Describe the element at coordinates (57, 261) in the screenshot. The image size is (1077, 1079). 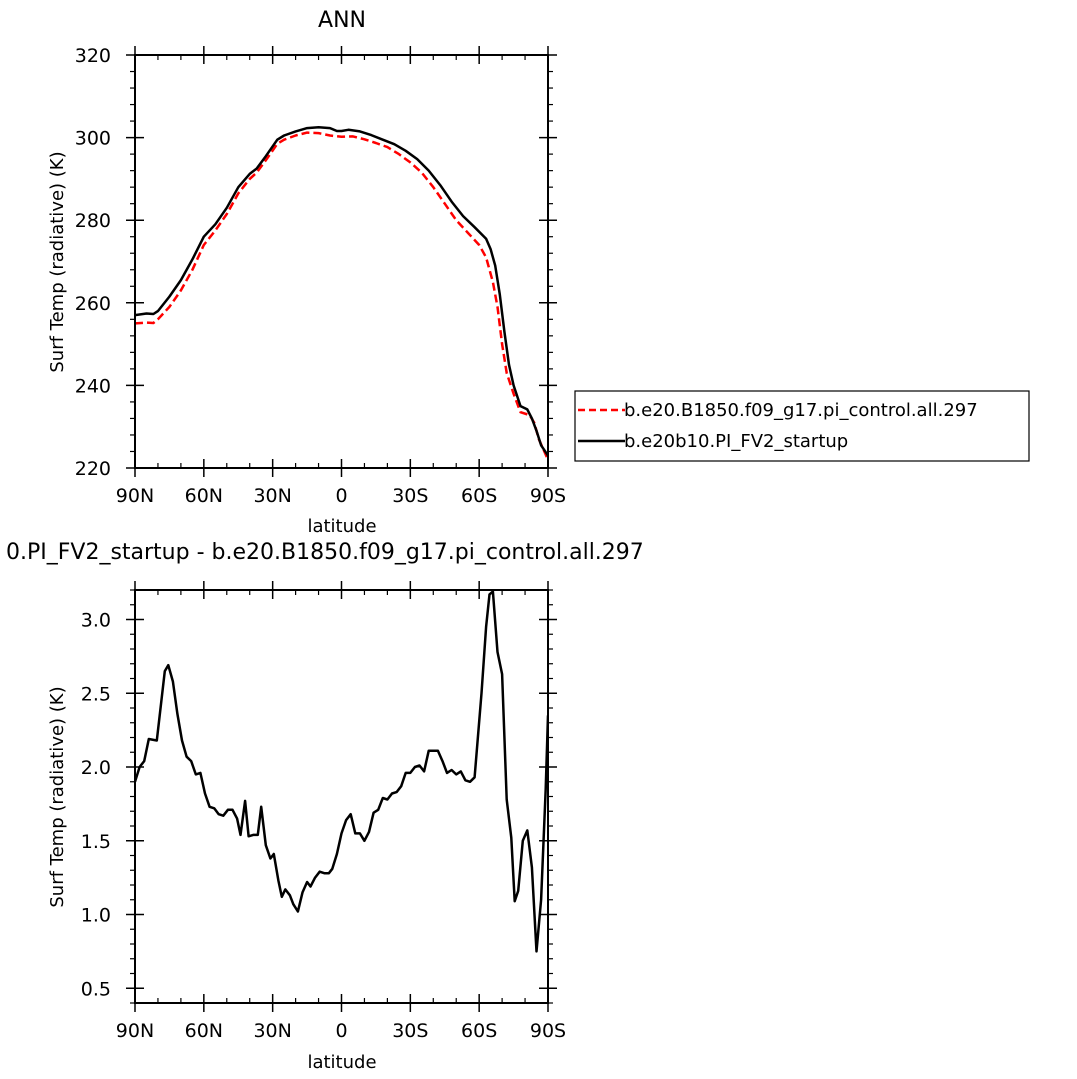
I see `top-y-axis-label: Surf Temp (radiative) (K)` at that location.